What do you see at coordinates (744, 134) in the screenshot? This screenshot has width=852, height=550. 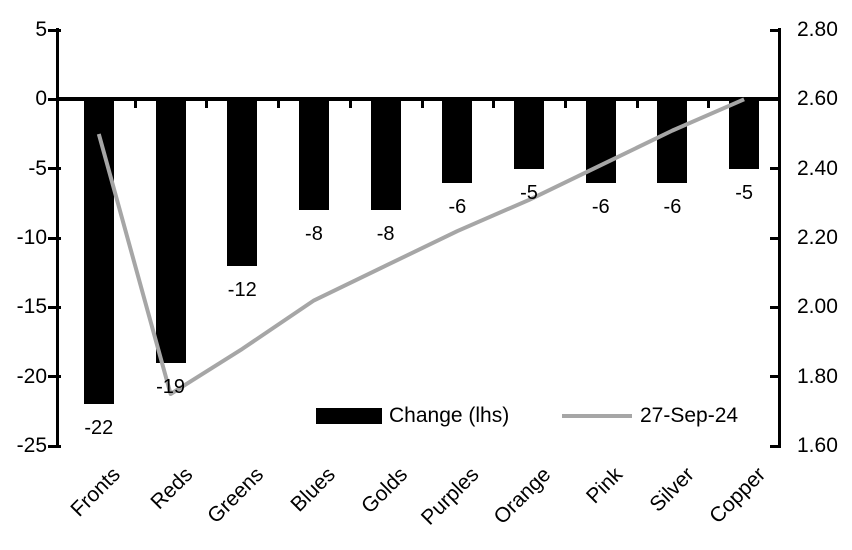 I see `bar-copper` at bounding box center [744, 134].